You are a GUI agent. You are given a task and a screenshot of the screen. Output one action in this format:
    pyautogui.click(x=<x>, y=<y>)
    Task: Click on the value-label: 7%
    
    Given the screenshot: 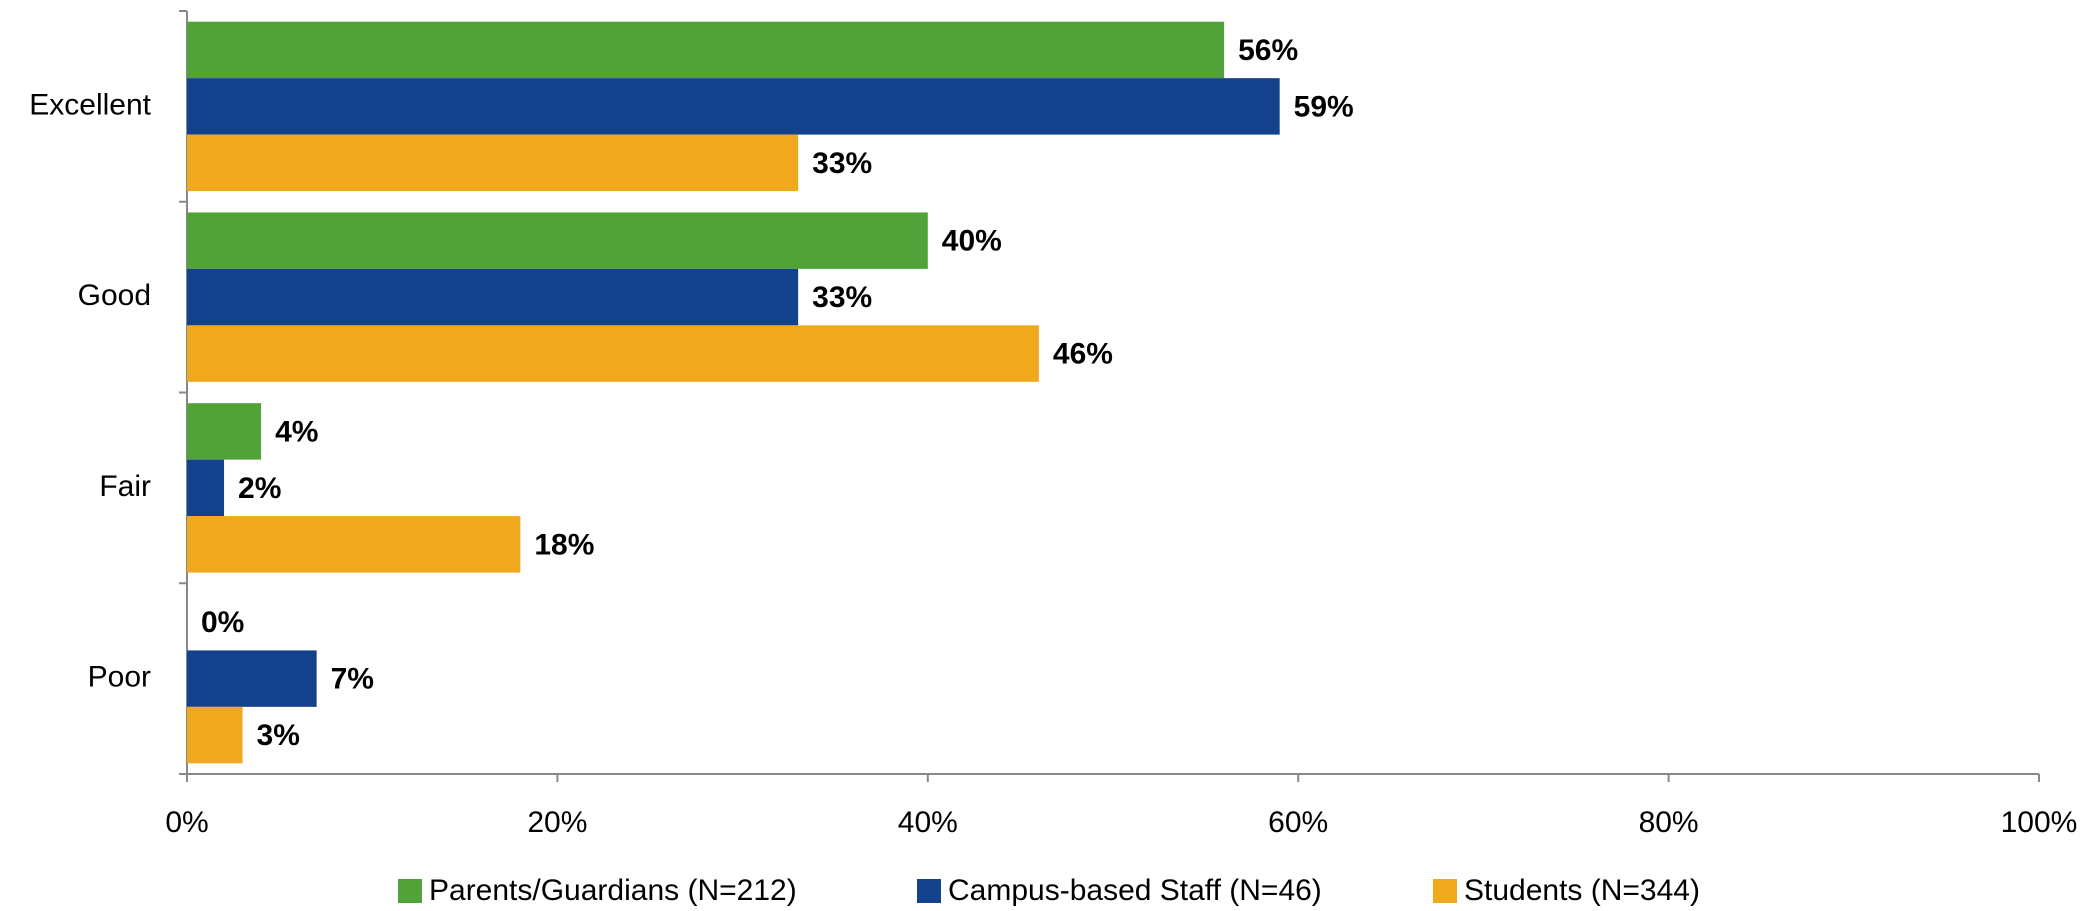 What is the action you would take?
    pyautogui.click(x=352, y=679)
    